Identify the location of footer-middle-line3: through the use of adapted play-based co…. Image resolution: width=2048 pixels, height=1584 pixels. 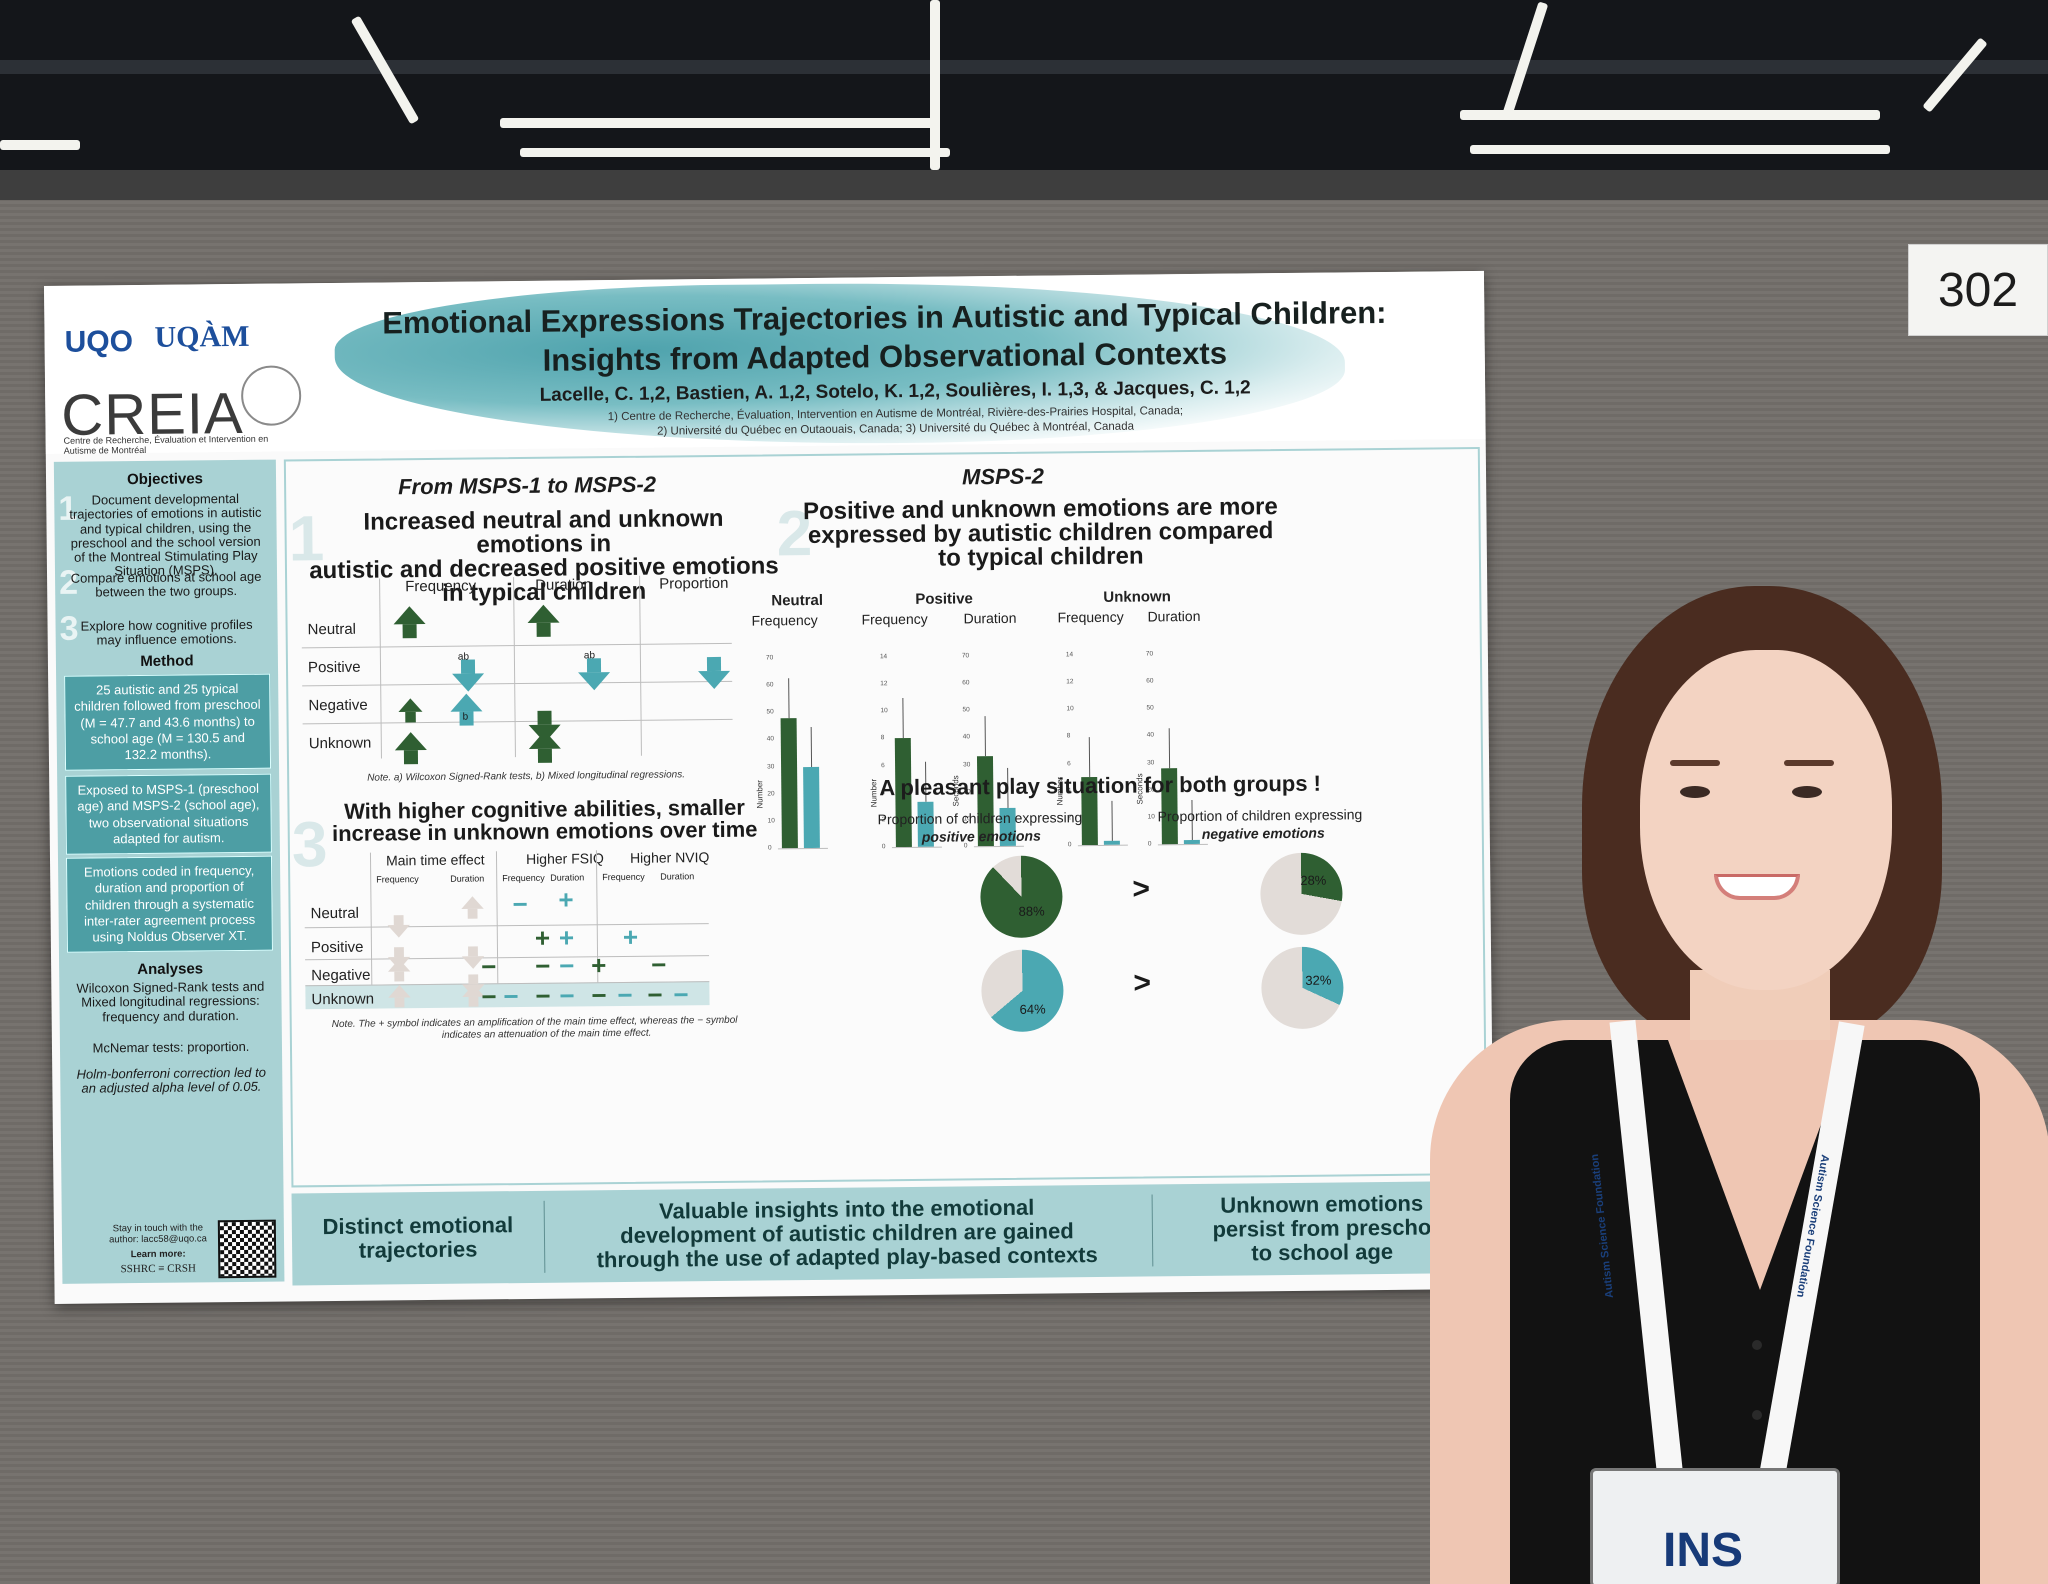
(847, 1257).